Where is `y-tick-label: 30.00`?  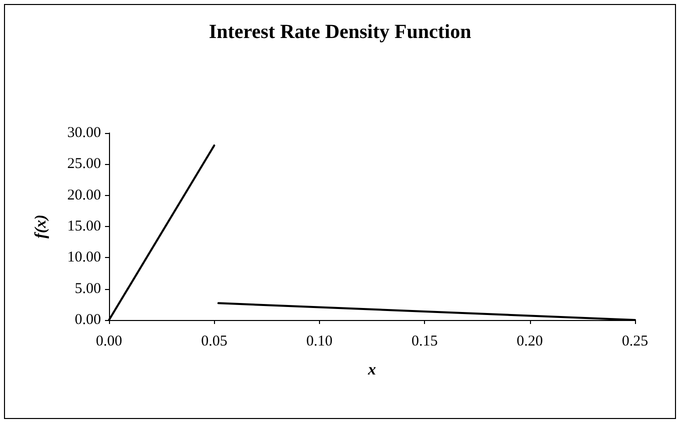
y-tick-label: 30.00 is located at coordinates (84, 133).